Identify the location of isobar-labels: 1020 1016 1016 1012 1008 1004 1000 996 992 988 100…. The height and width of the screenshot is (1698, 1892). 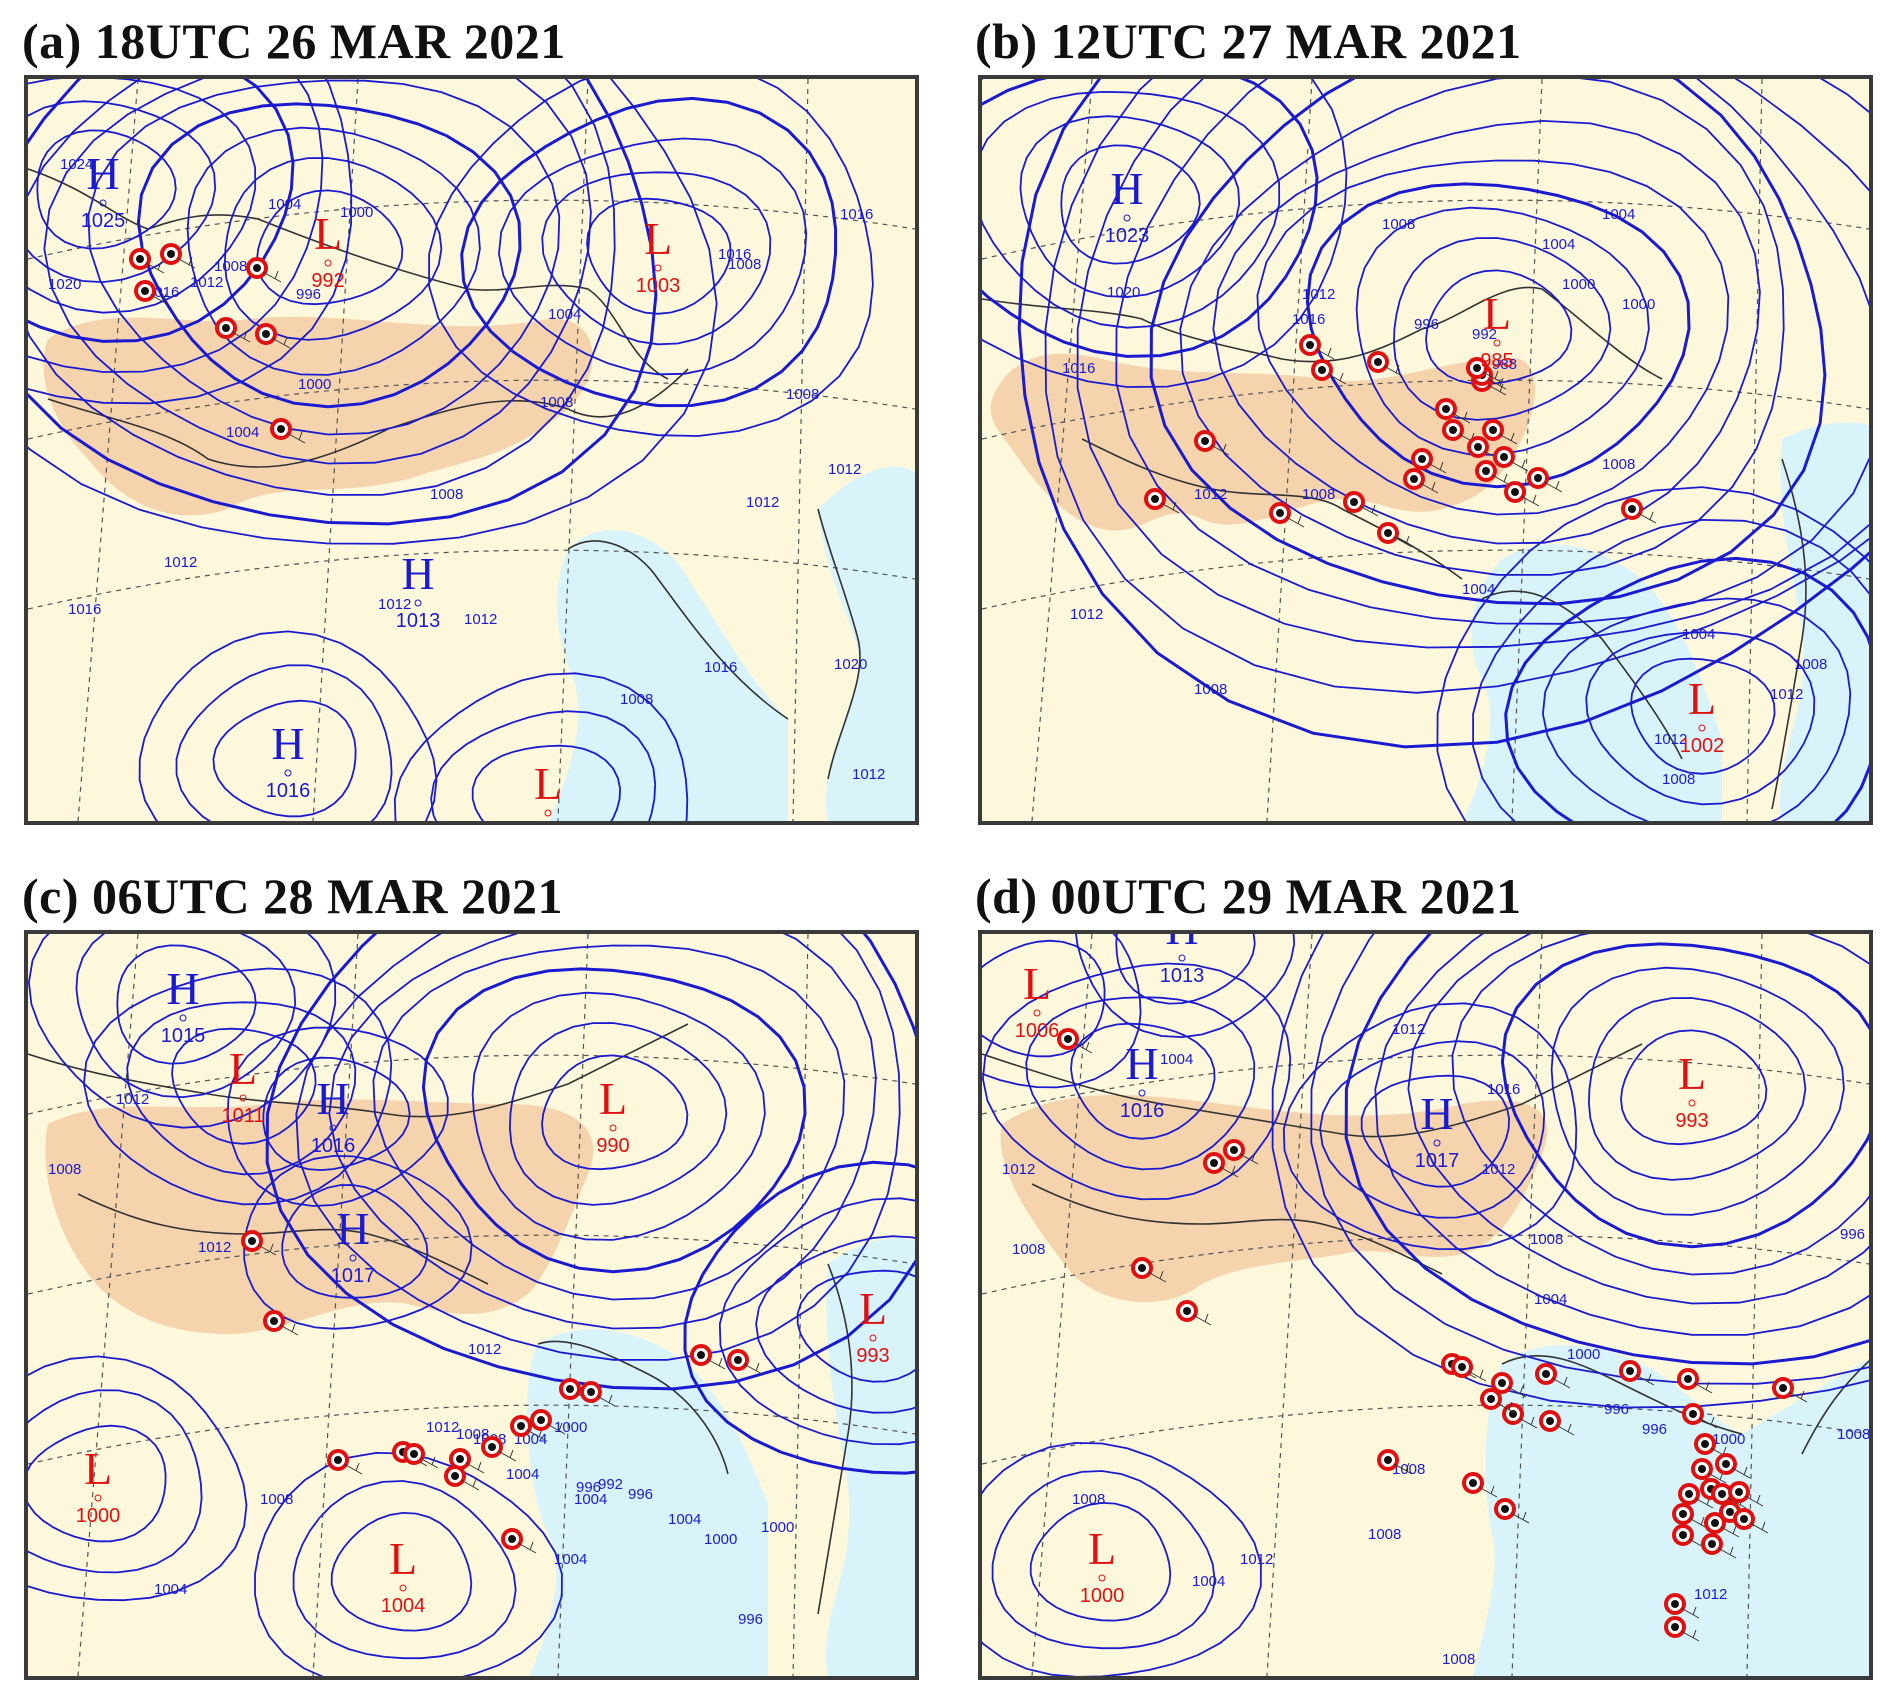
(1444, 497).